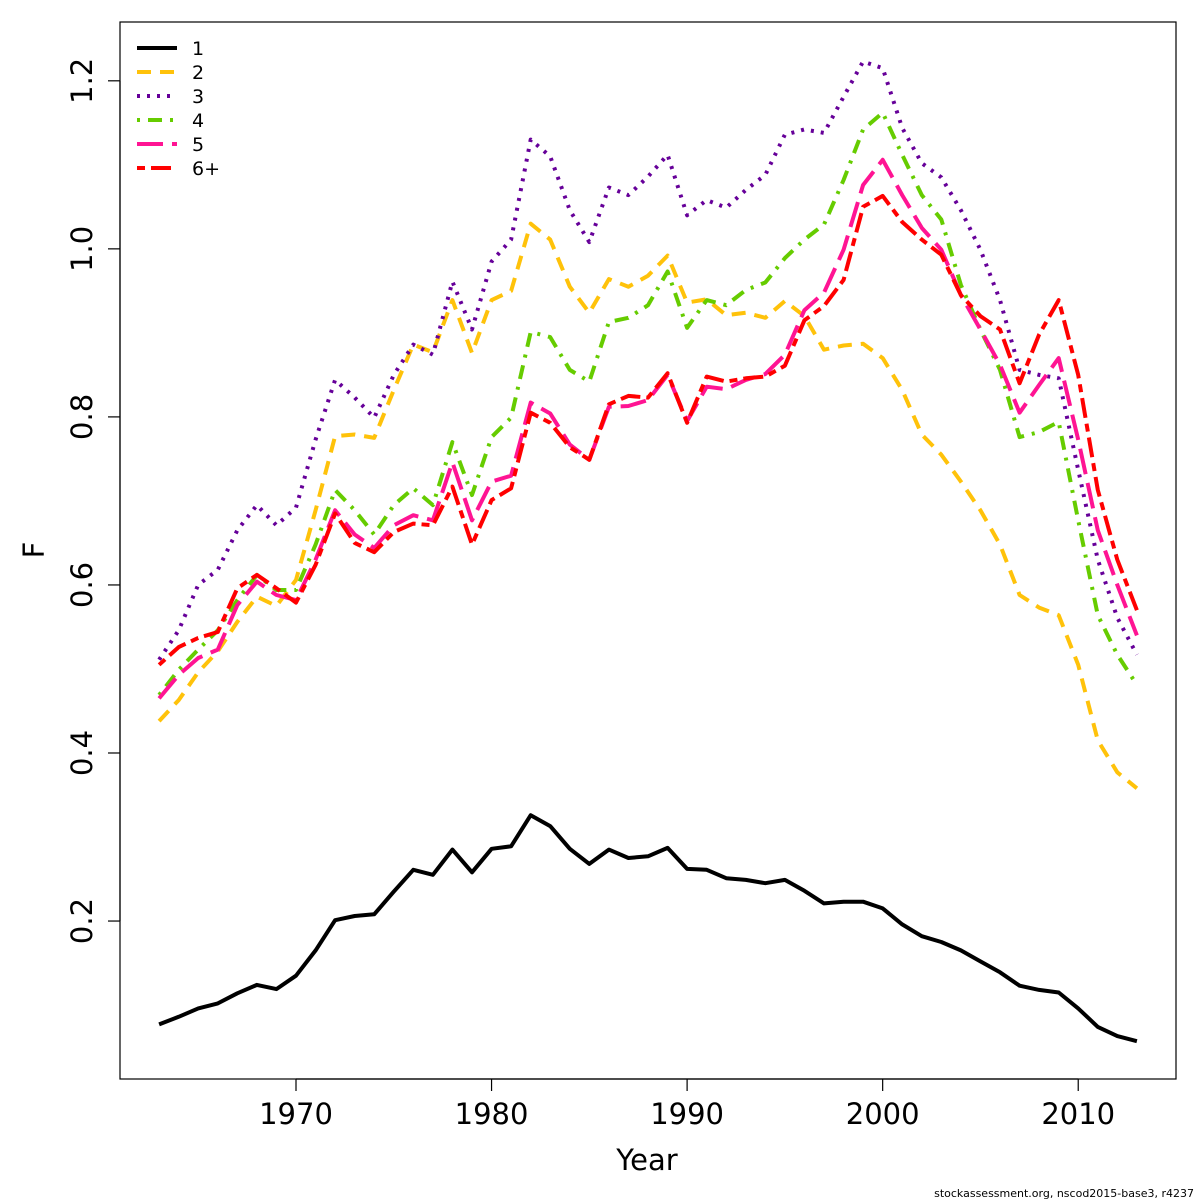 This screenshot has height=1200, width=1200. Describe the element at coordinates (206, 169) in the screenshot. I see `legend-label: 6+` at that location.